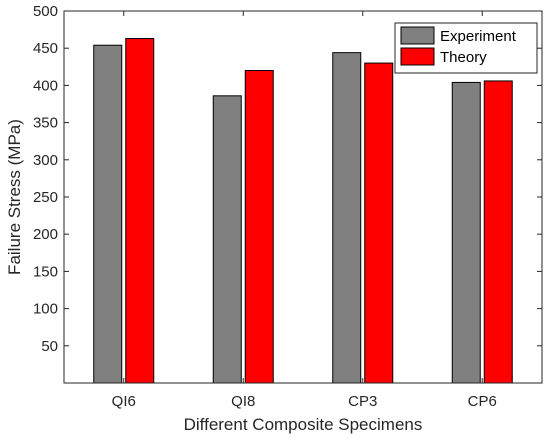 This screenshot has height=441, width=550. I want to click on y-tick-label-300: 300, so click(45, 160).